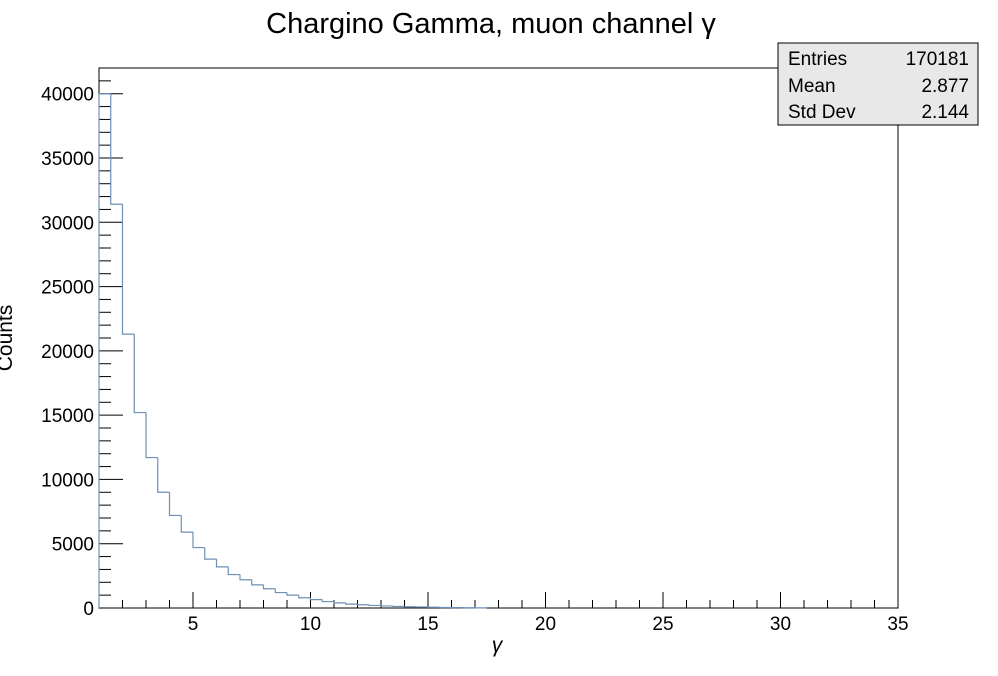  I want to click on stats-entries-value: 170181, so click(937, 59).